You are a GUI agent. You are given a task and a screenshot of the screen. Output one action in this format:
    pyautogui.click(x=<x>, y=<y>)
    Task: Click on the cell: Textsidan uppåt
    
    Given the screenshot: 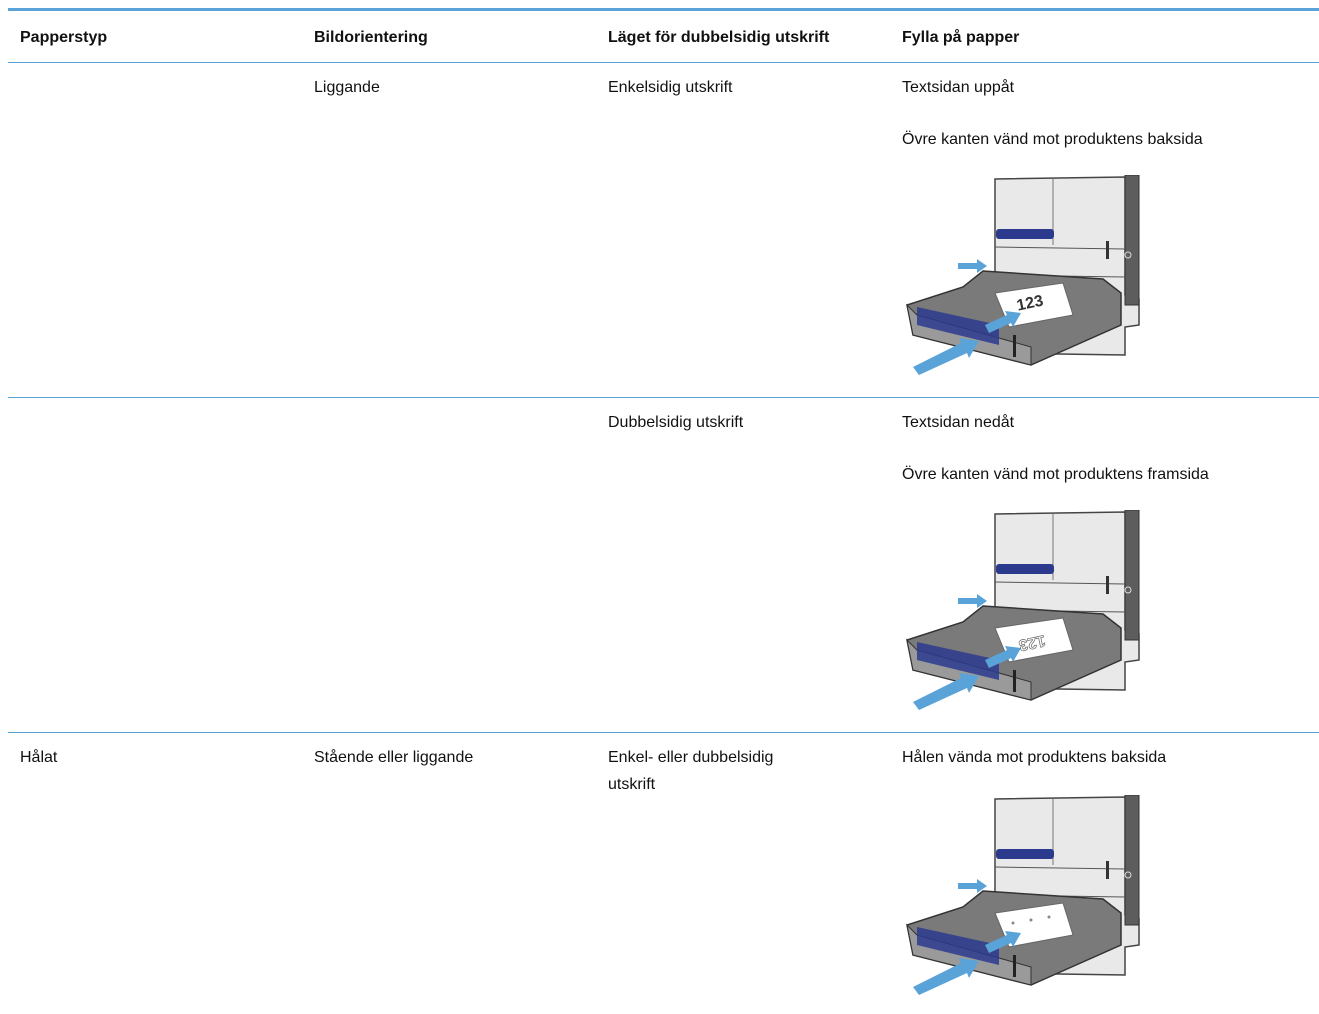 What is the action you would take?
    pyautogui.click(x=958, y=87)
    